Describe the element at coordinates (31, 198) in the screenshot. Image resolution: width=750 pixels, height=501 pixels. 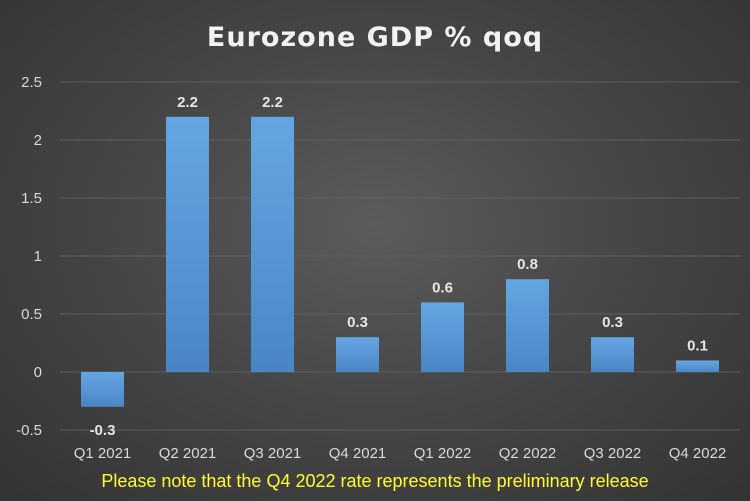
I see `y-tick-label: 1.5` at that location.